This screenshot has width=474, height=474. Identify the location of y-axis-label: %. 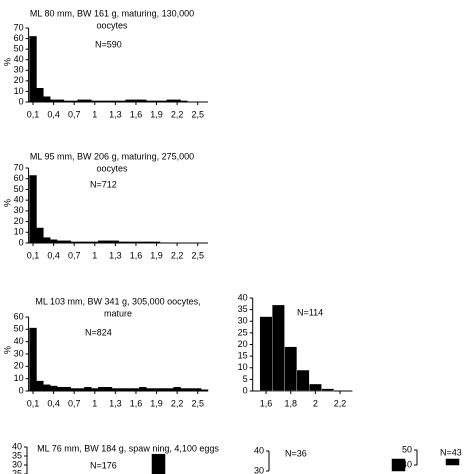
(7, 62).